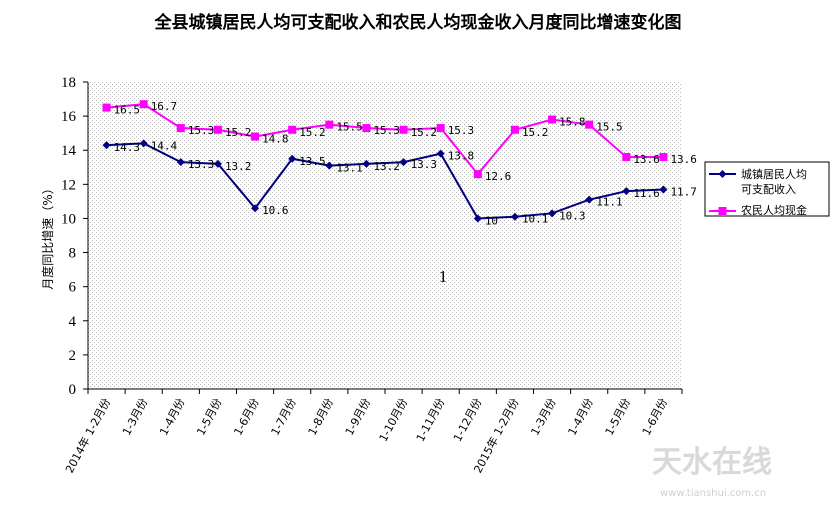 This screenshot has height=506, width=836. What do you see at coordinates (572, 122) in the screenshot?
I see `data-label-series-2: 15.8` at bounding box center [572, 122].